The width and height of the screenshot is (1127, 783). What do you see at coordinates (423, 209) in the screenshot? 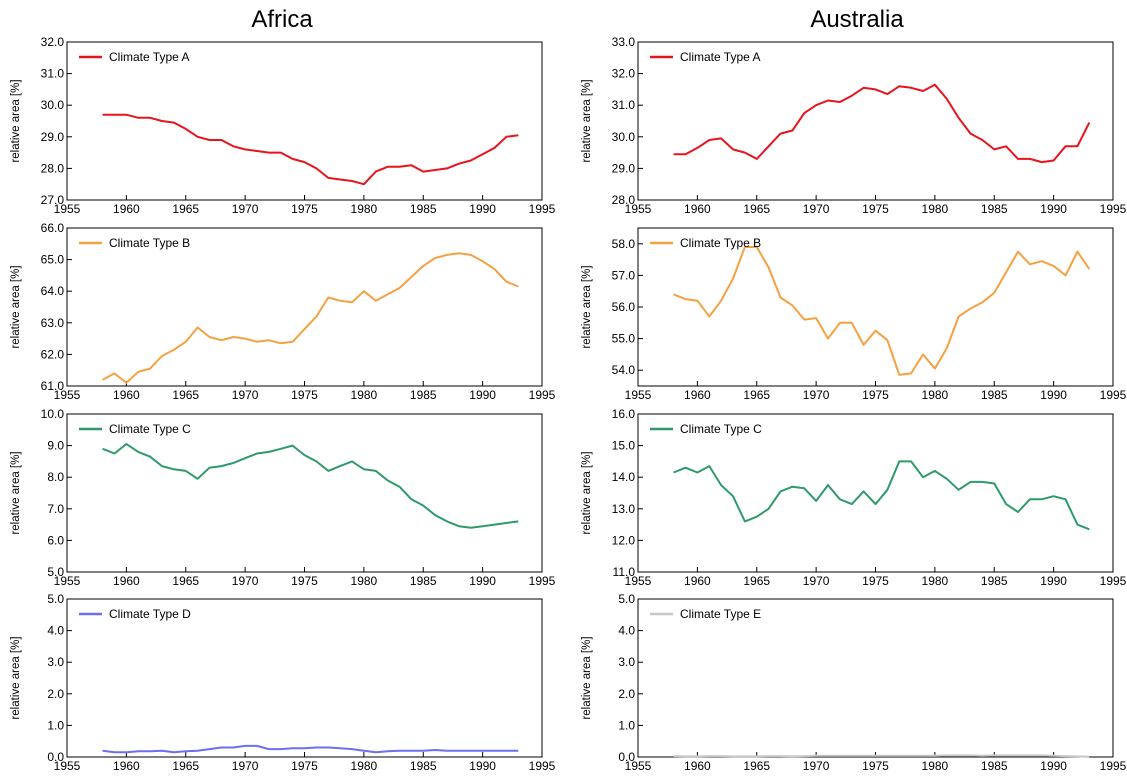
I see `panel-0-xtick-label-6: 1985` at bounding box center [423, 209].